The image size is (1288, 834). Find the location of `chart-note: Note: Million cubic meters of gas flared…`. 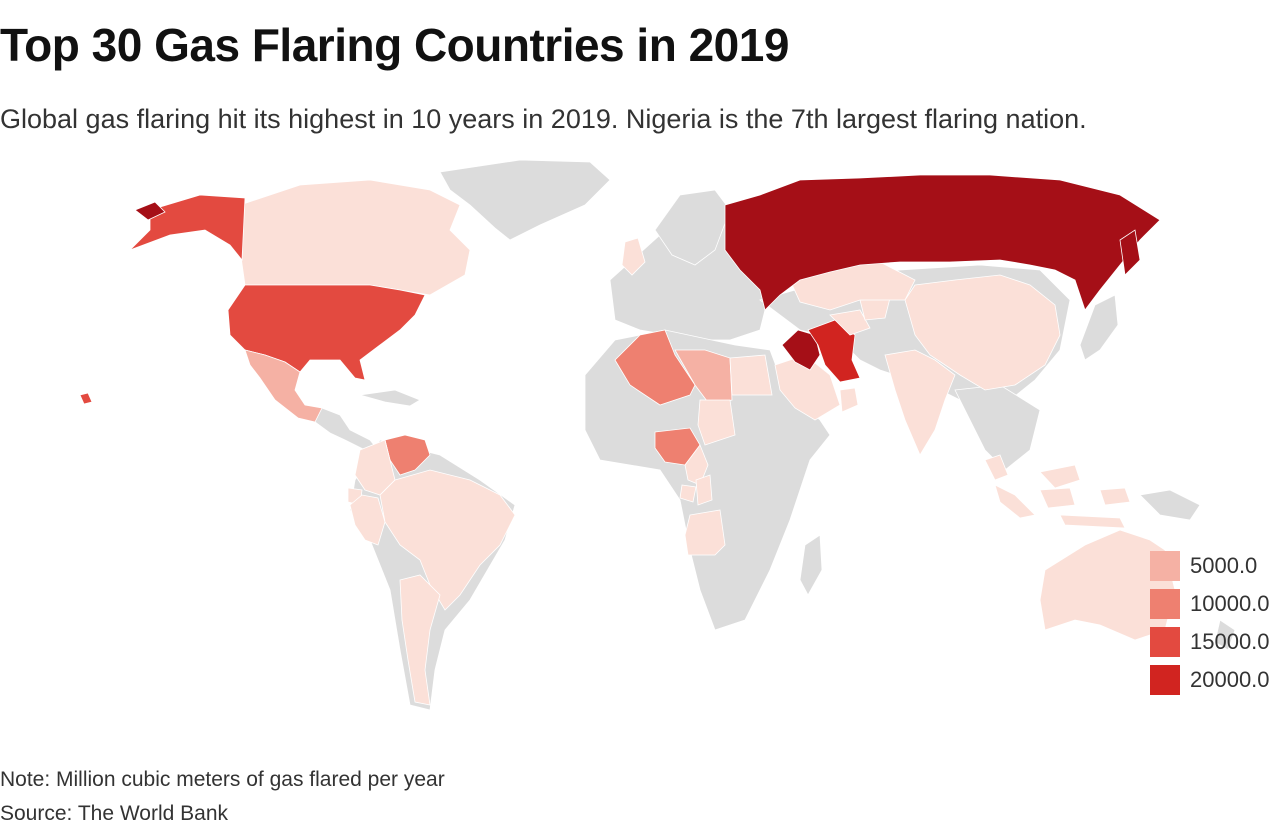

chart-note: Note: Million cubic meters of gas flared… is located at coordinates (222, 779).